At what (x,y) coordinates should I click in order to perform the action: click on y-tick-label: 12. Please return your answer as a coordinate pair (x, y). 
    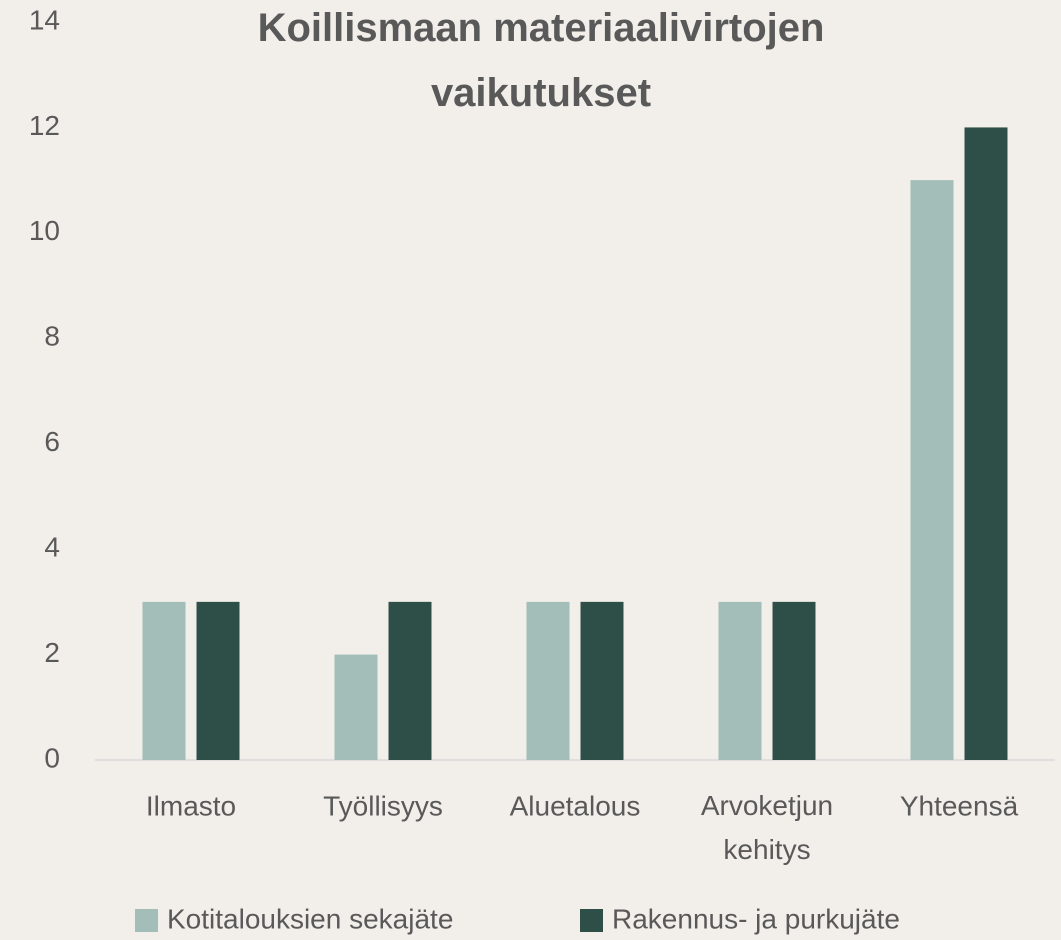
    Looking at the image, I should click on (44, 125).